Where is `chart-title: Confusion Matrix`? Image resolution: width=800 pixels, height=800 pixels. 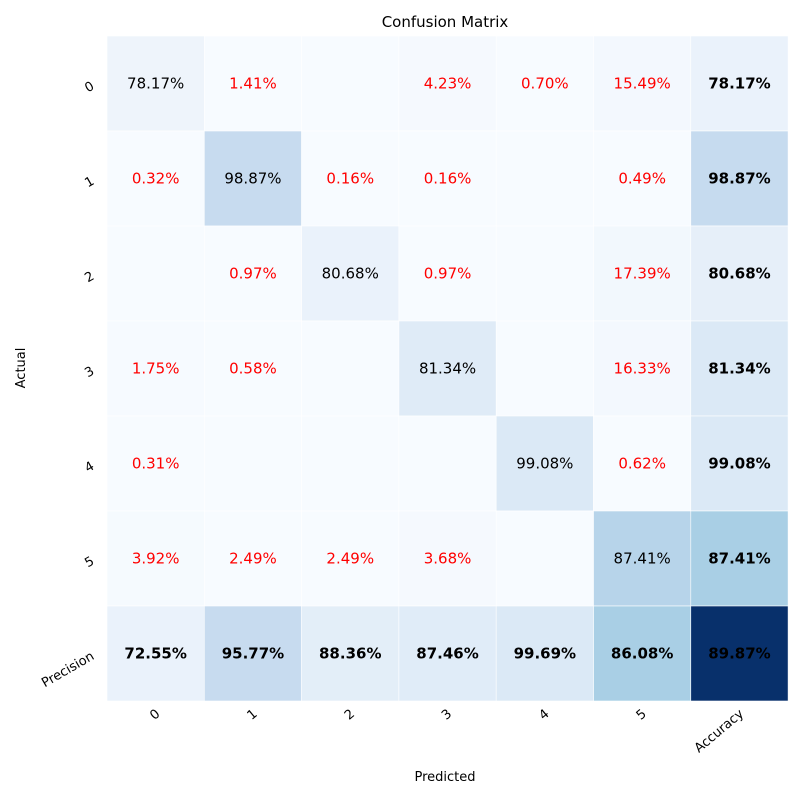
chart-title: Confusion Matrix is located at coordinates (445, 22).